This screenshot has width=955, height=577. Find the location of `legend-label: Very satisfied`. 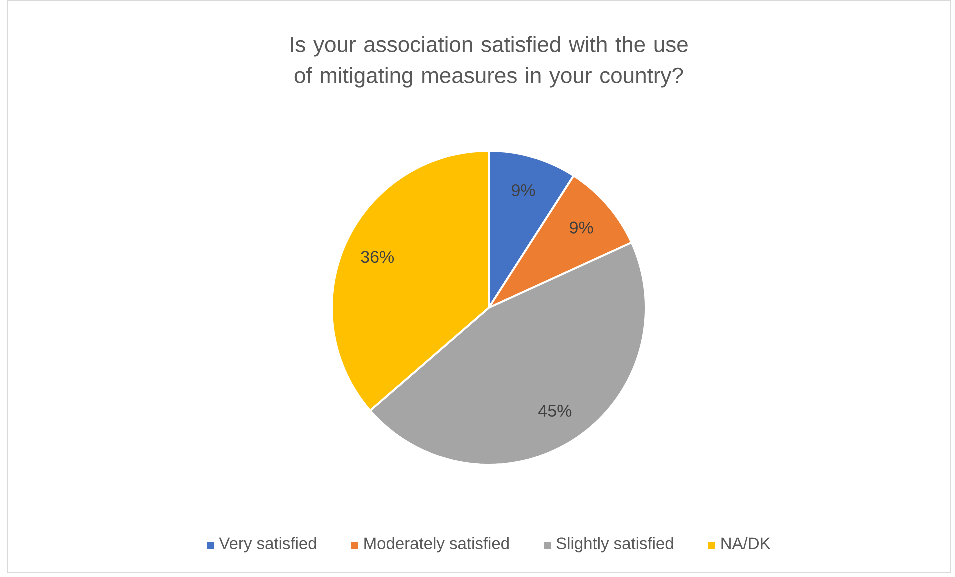

legend-label: Very satisfied is located at coordinates (267, 545).